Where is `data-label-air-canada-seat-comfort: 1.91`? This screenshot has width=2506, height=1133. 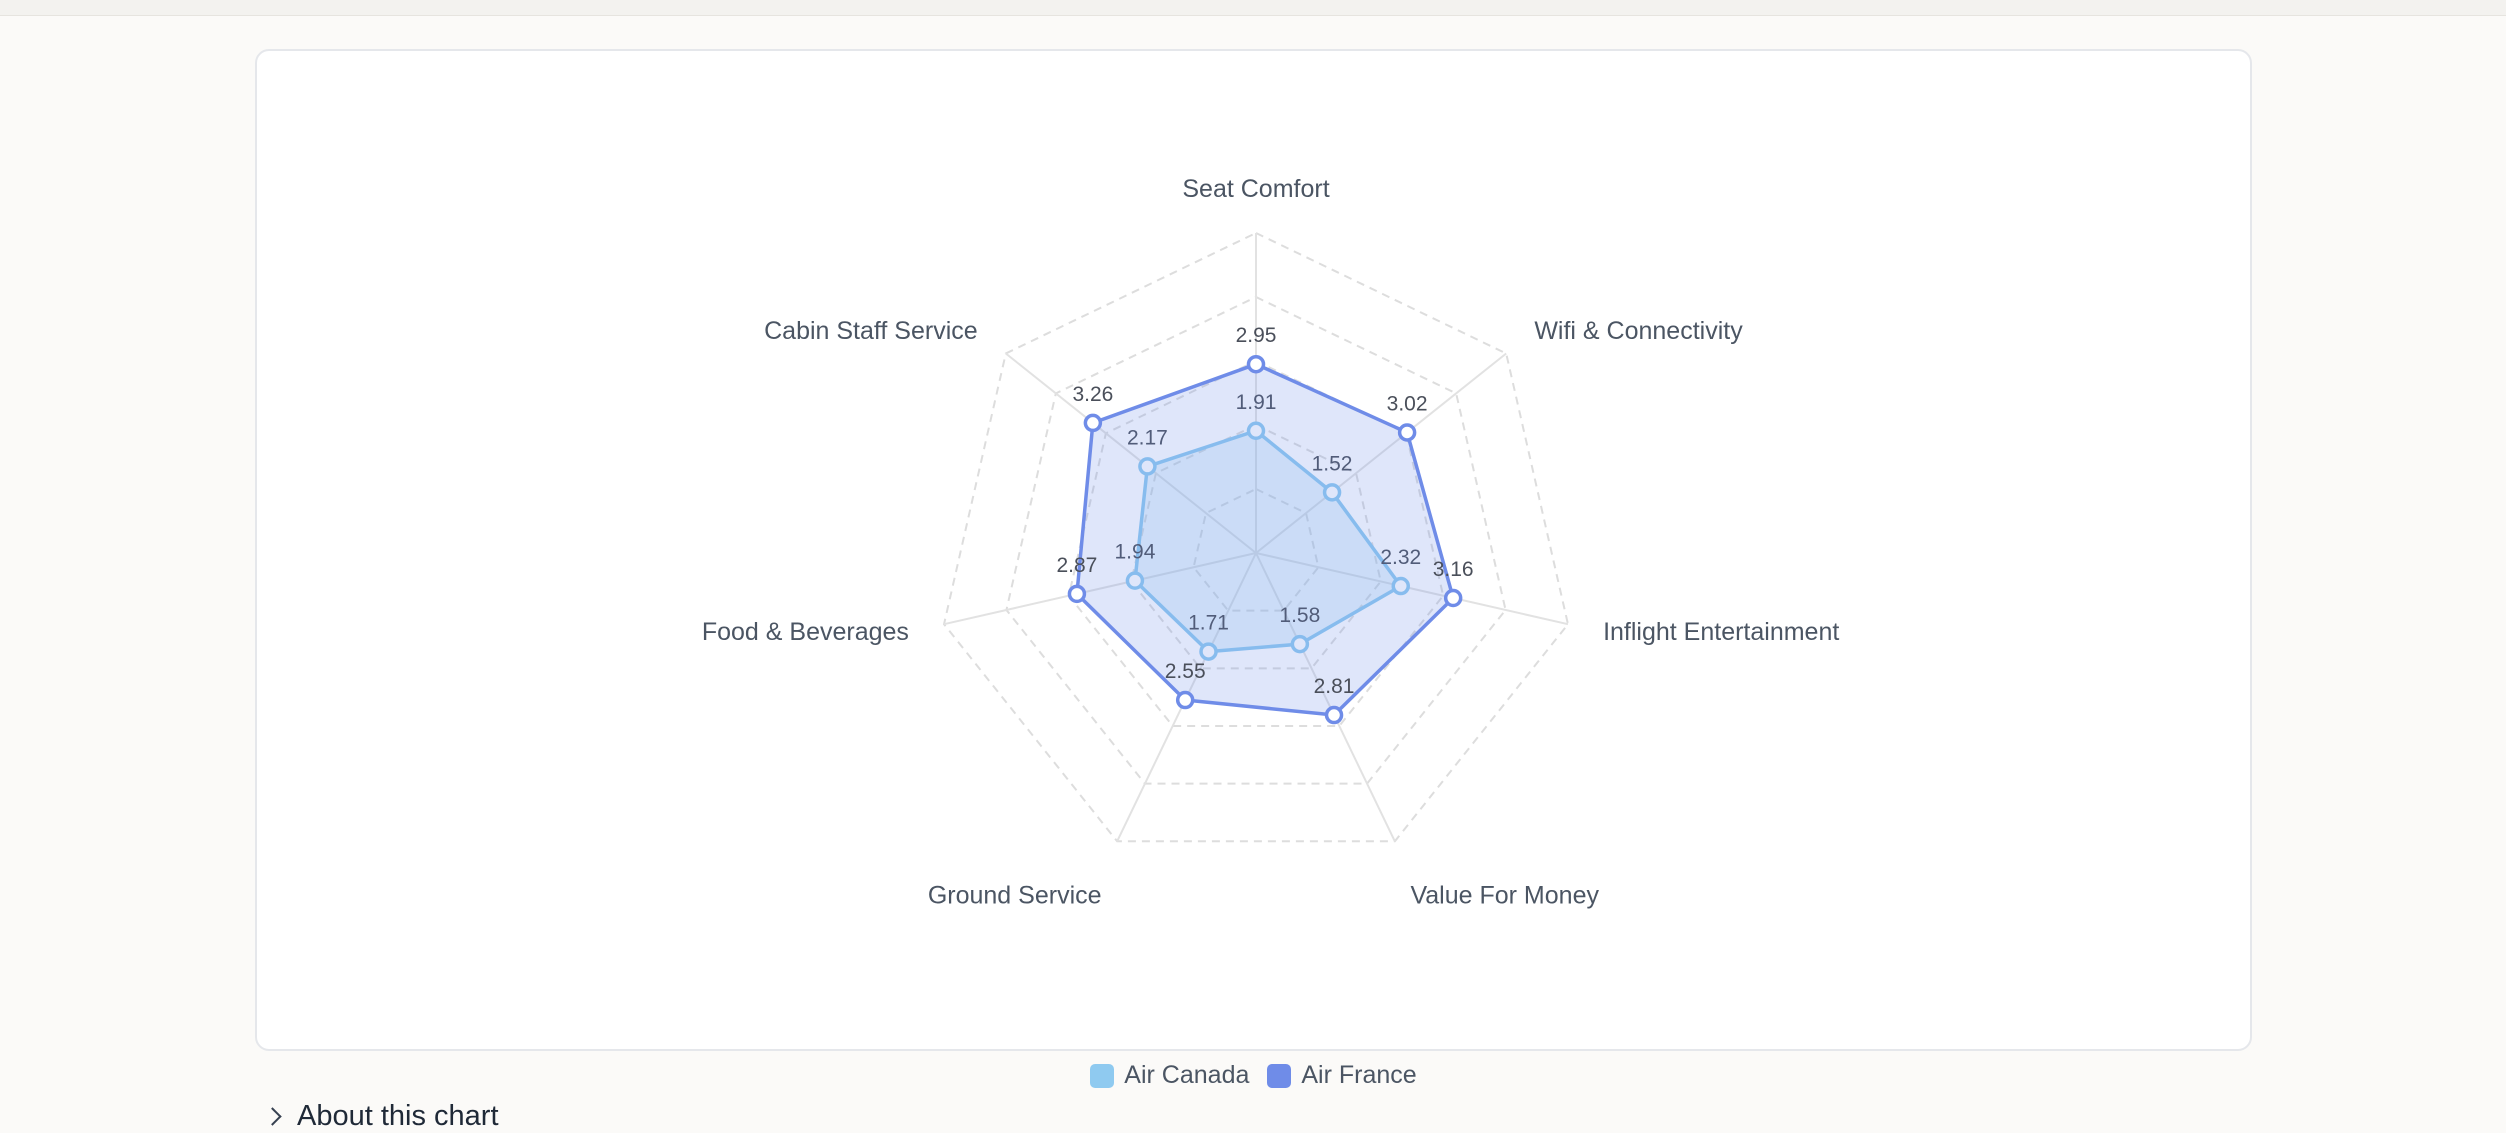 data-label-air-canada-seat-comfort: 1.91 is located at coordinates (1256, 402).